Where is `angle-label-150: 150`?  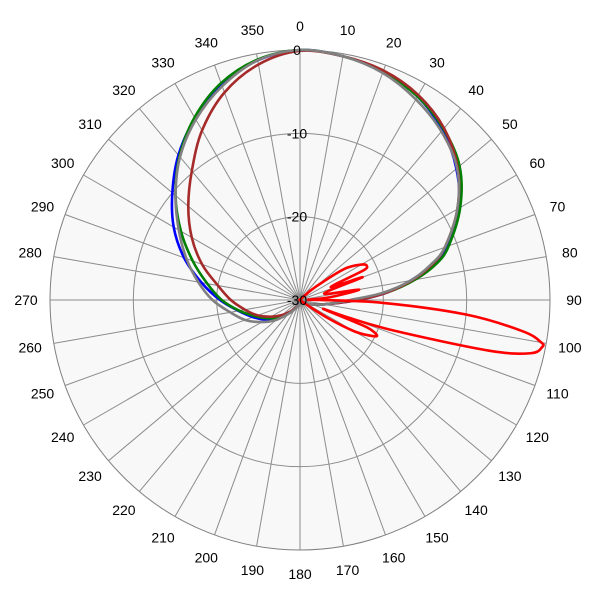 angle-label-150: 150 is located at coordinates (437, 537).